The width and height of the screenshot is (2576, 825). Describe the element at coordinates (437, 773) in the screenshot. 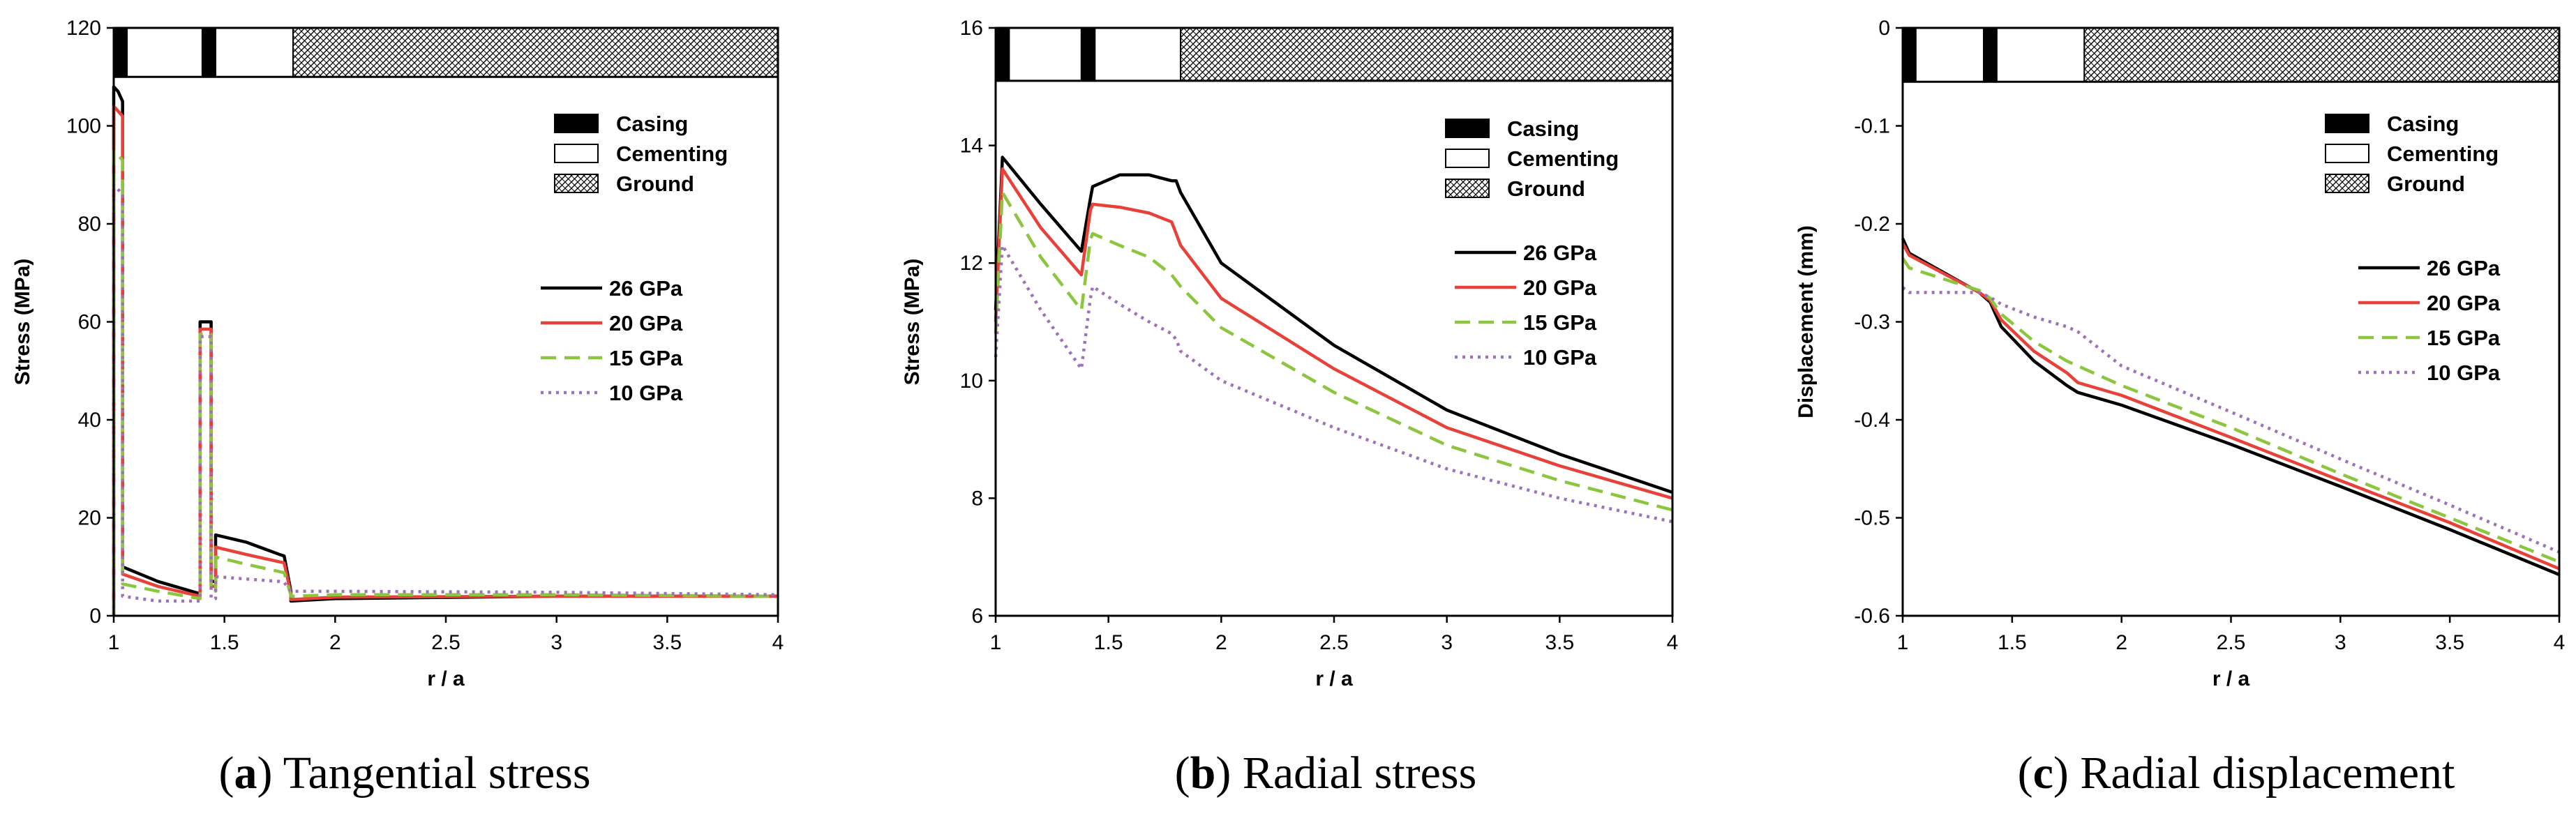

I see `caption-text: Tangential stress` at that location.